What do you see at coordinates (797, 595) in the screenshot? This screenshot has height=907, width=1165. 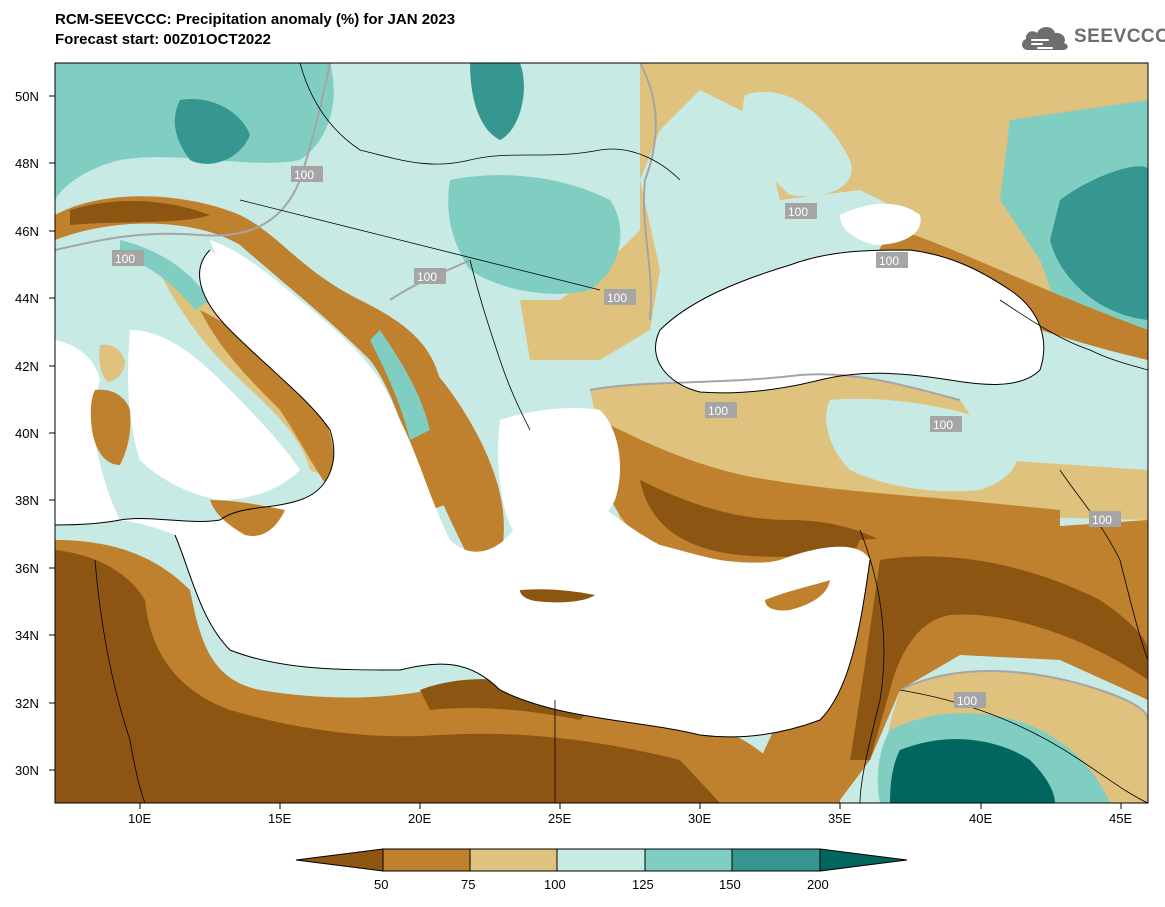 I see `cyprus-island` at bounding box center [797, 595].